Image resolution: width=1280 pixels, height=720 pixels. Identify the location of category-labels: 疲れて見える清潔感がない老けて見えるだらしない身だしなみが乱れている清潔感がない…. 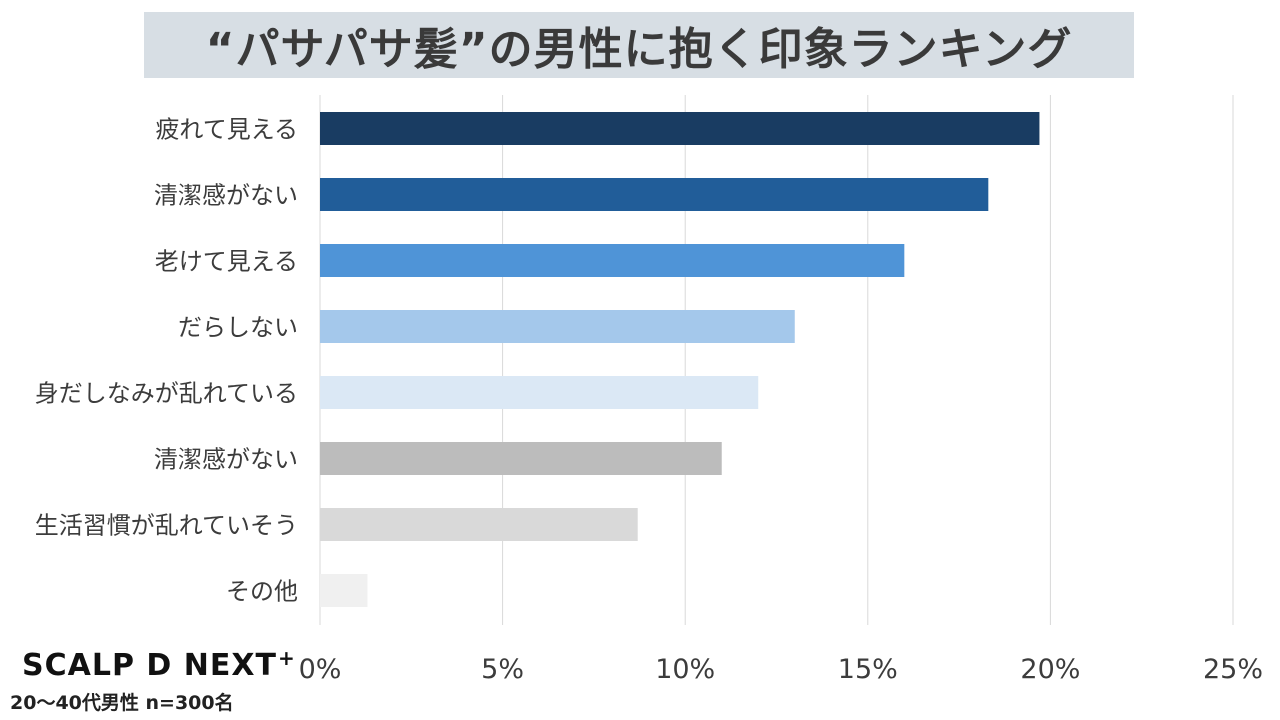
(166, 361).